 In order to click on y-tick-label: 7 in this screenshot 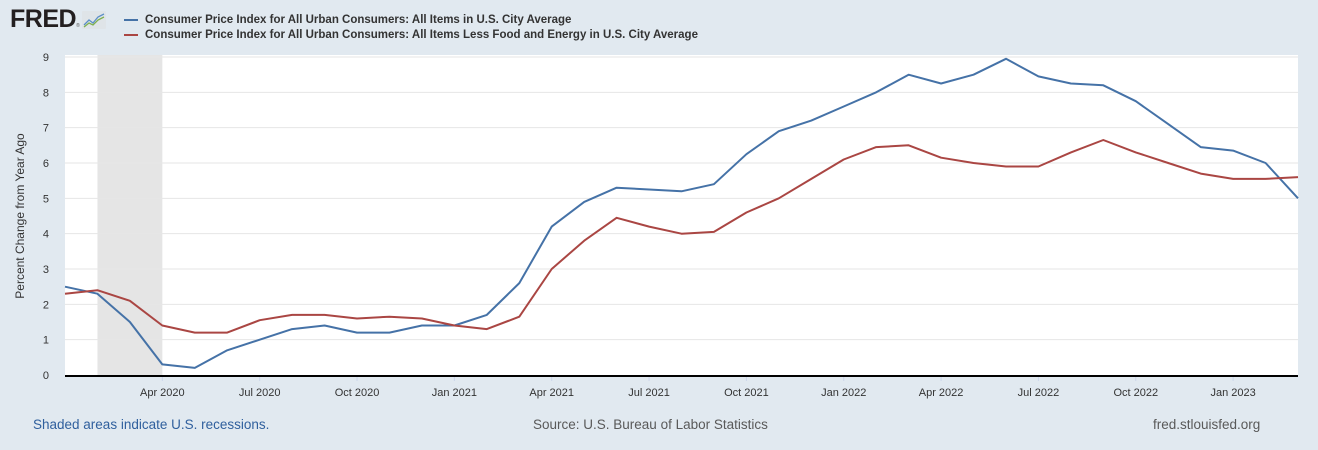, I will do `click(46, 129)`.